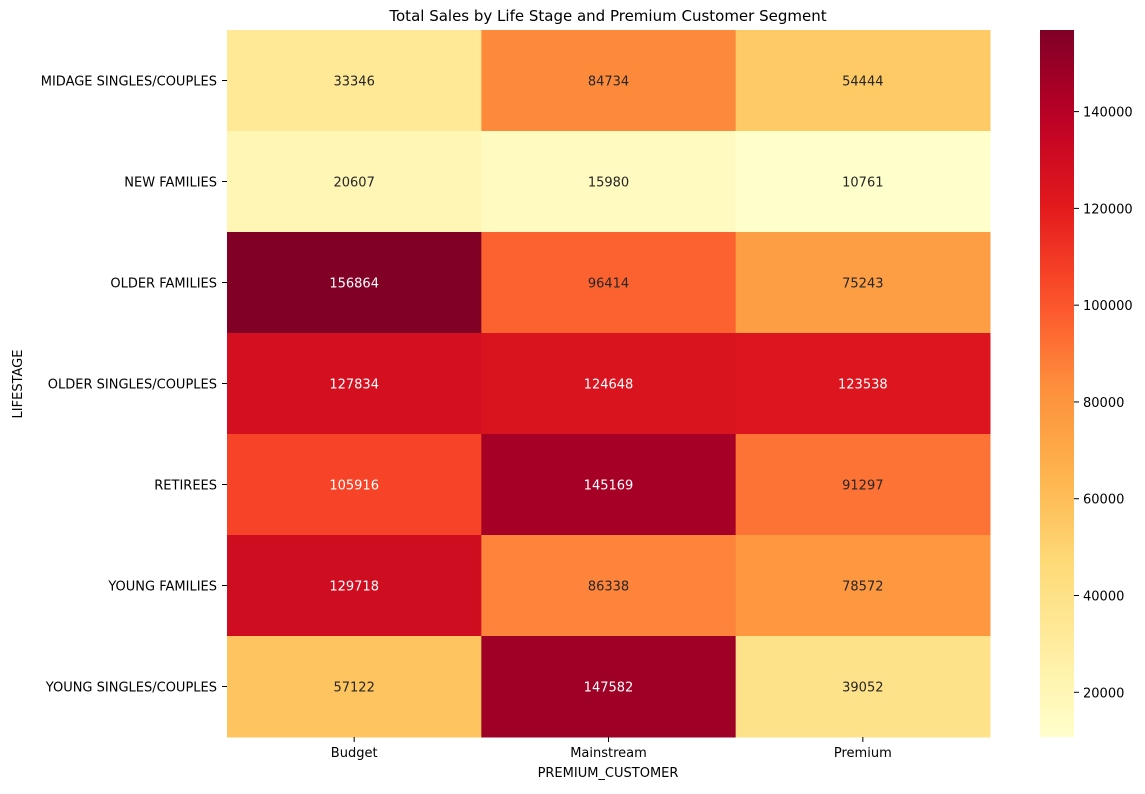 This screenshot has width=1145, height=794. What do you see at coordinates (608, 753) in the screenshot?
I see `x-tick-label: Mainstream` at bounding box center [608, 753].